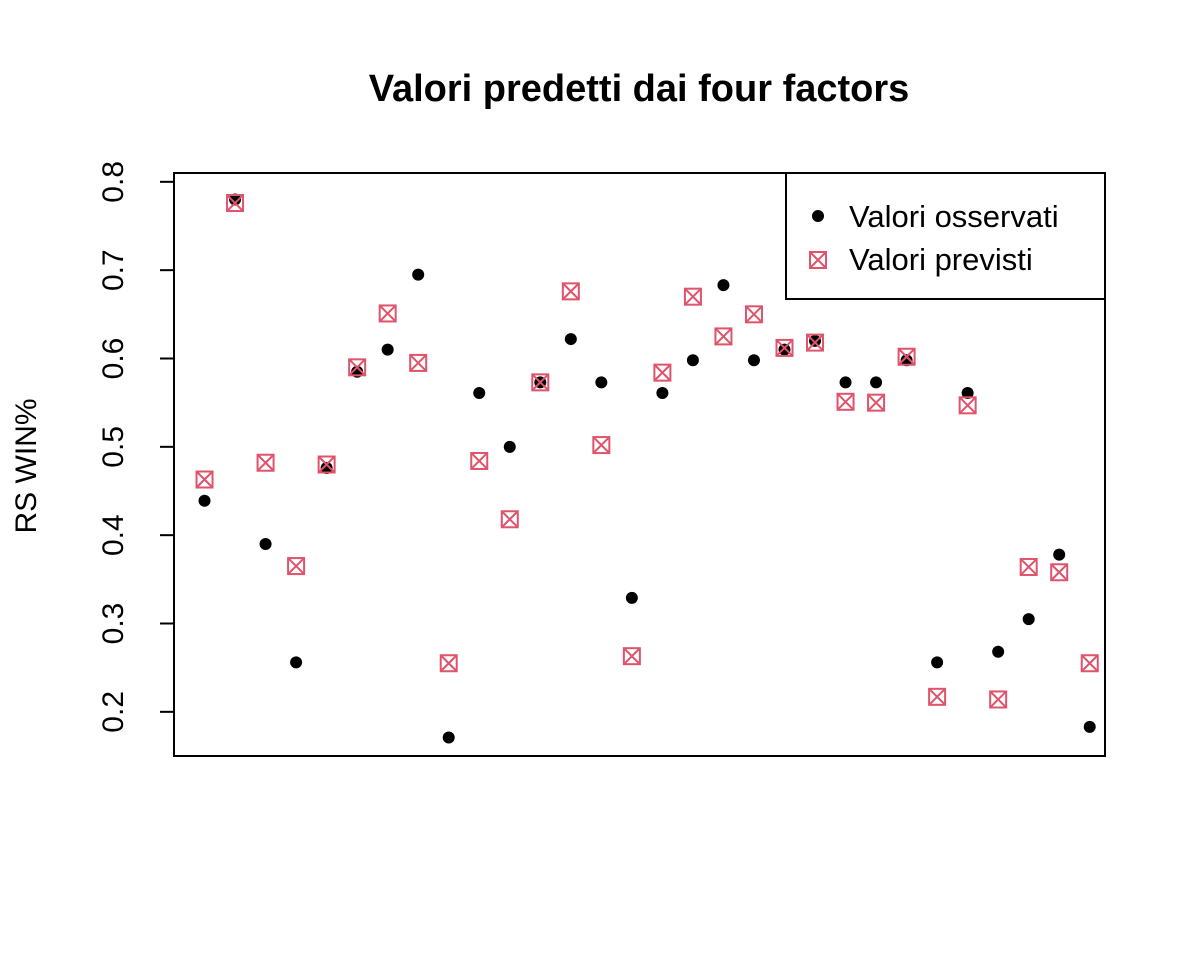  I want to click on legend-observed-marker, so click(818, 216).